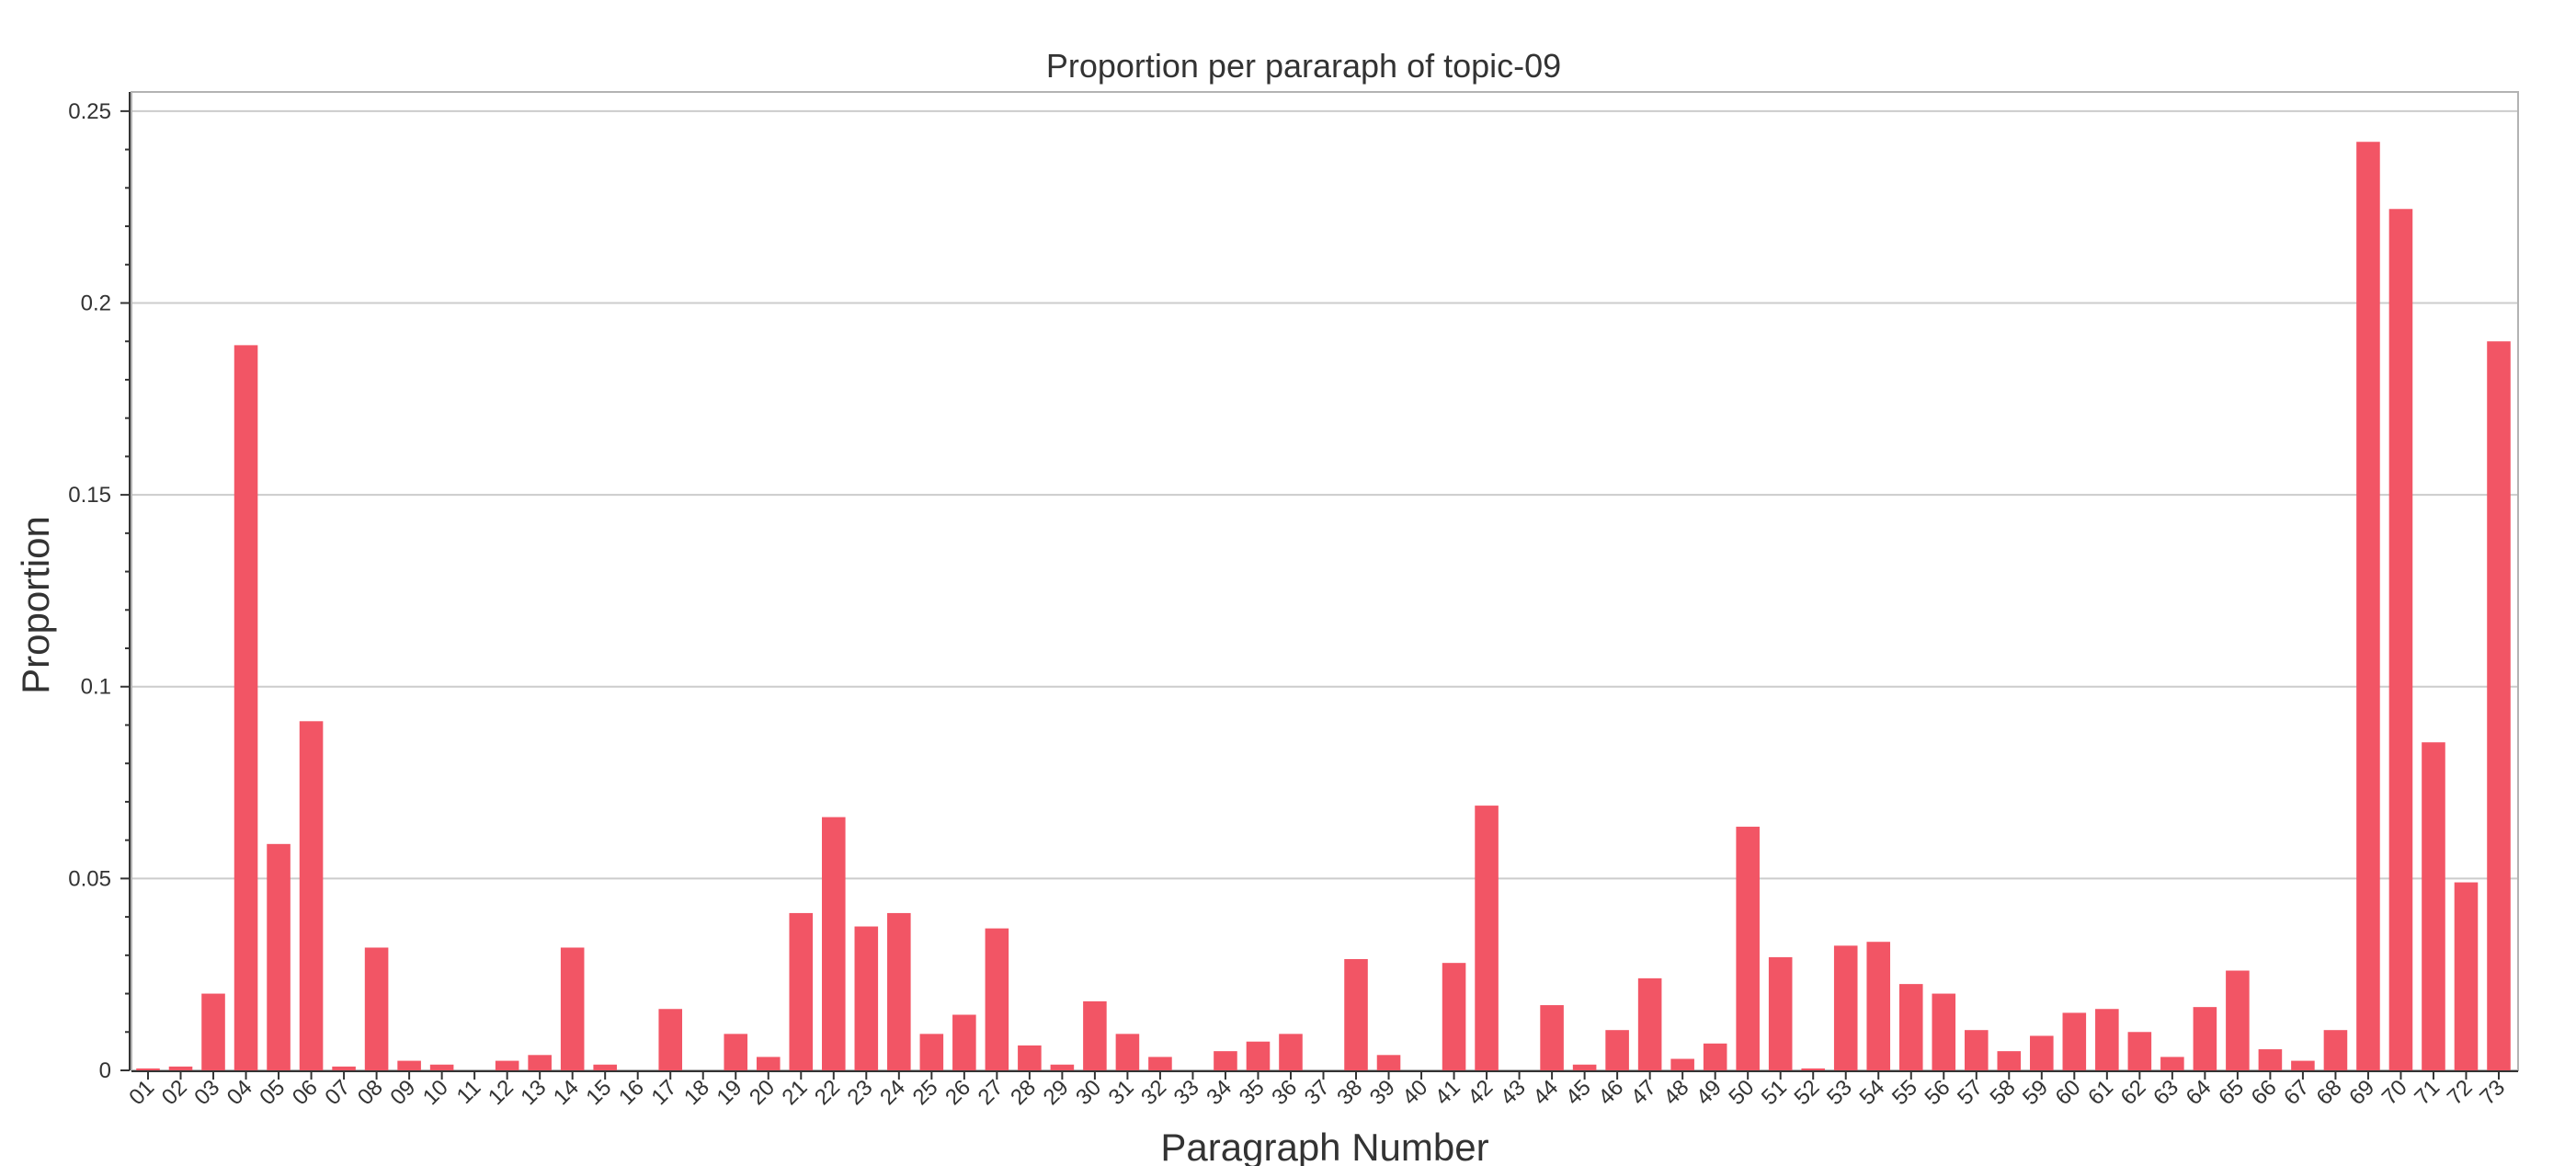  I want to click on x-tick-label: 04, so click(239, 1092).